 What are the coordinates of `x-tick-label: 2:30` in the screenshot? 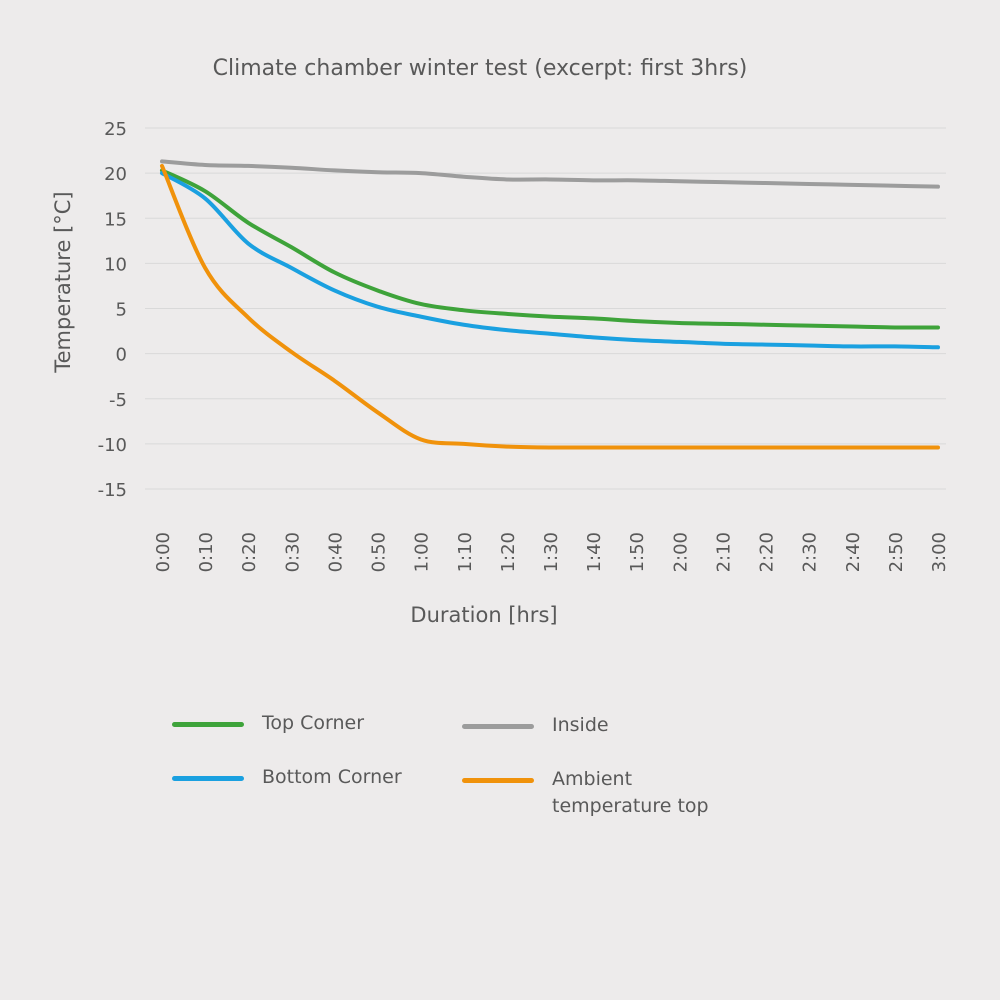 It's located at (810, 552).